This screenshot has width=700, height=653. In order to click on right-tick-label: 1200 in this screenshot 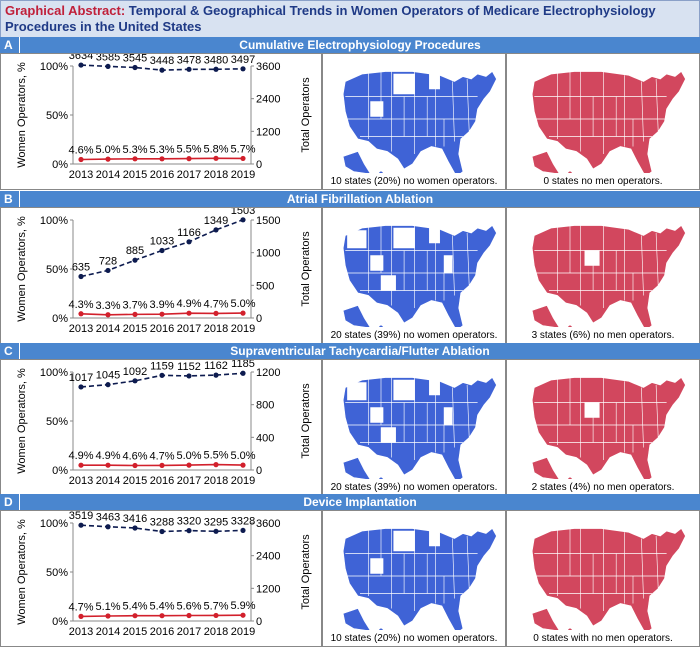, I will do `click(268, 132)`.